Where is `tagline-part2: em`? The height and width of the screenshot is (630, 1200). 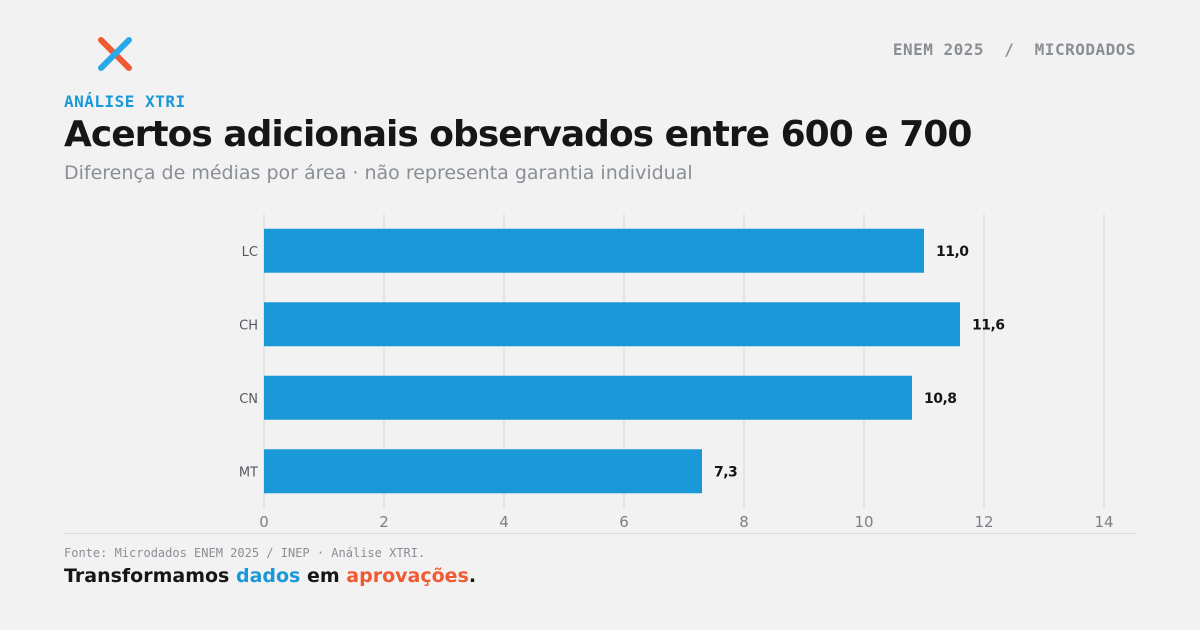
tagline-part2: em is located at coordinates (323, 576).